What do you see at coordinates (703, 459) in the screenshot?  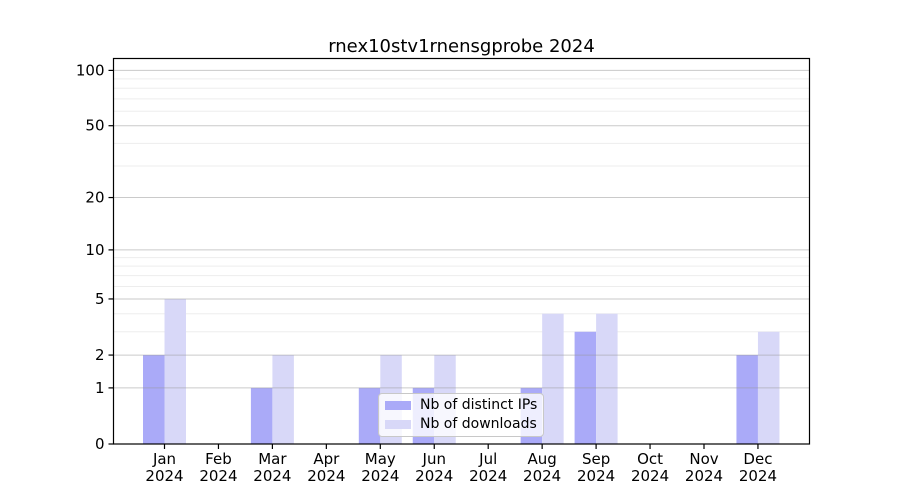 I see `x-tick-label-month: Nov` at bounding box center [703, 459].